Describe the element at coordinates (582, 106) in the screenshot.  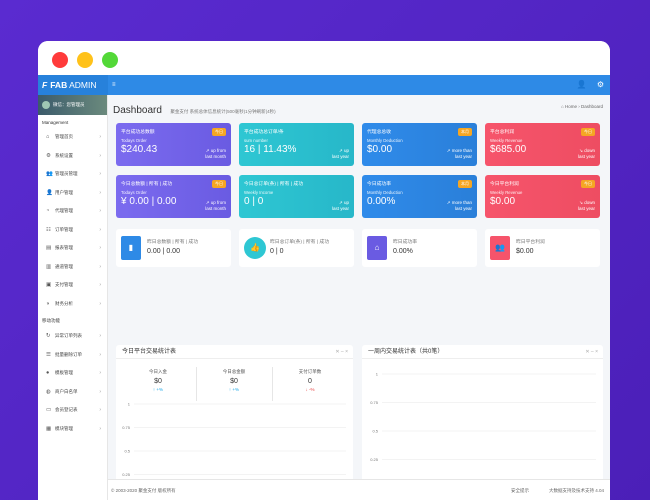
I see `breadcrumb: ⌂ Home › Dashboard` at that location.